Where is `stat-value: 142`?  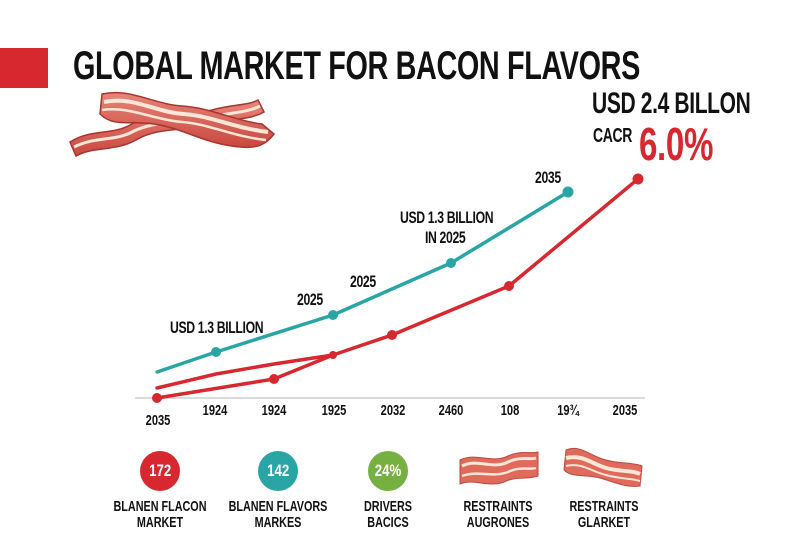
stat-value: 142 is located at coordinates (278, 470).